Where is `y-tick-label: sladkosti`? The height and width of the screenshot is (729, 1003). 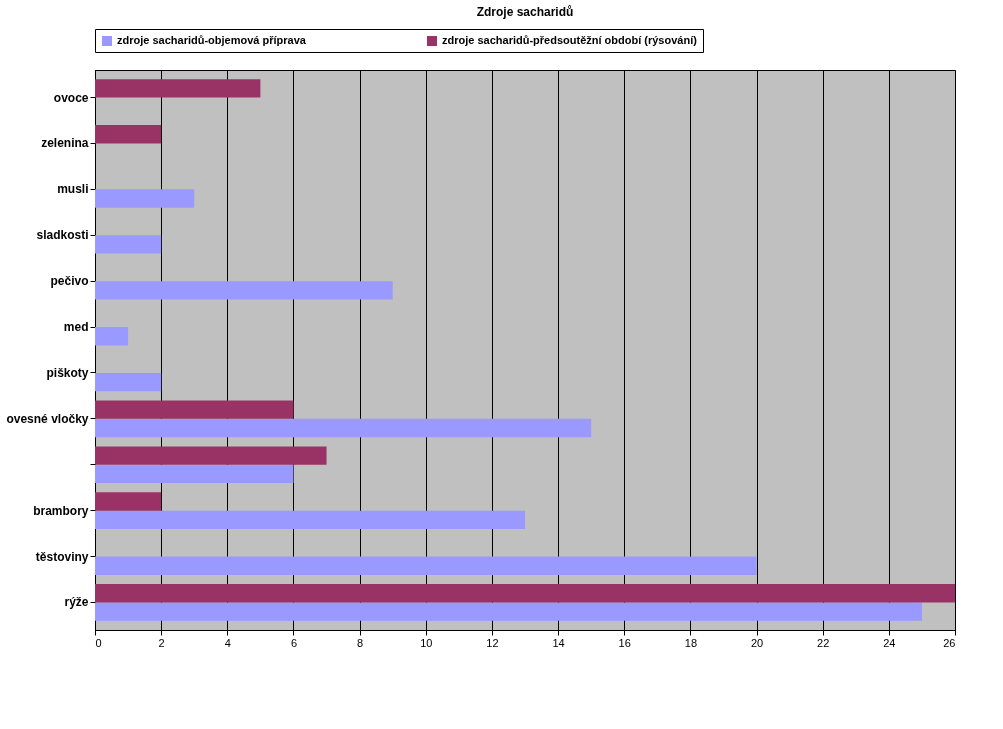 y-tick-label: sladkosti is located at coordinates (62, 235).